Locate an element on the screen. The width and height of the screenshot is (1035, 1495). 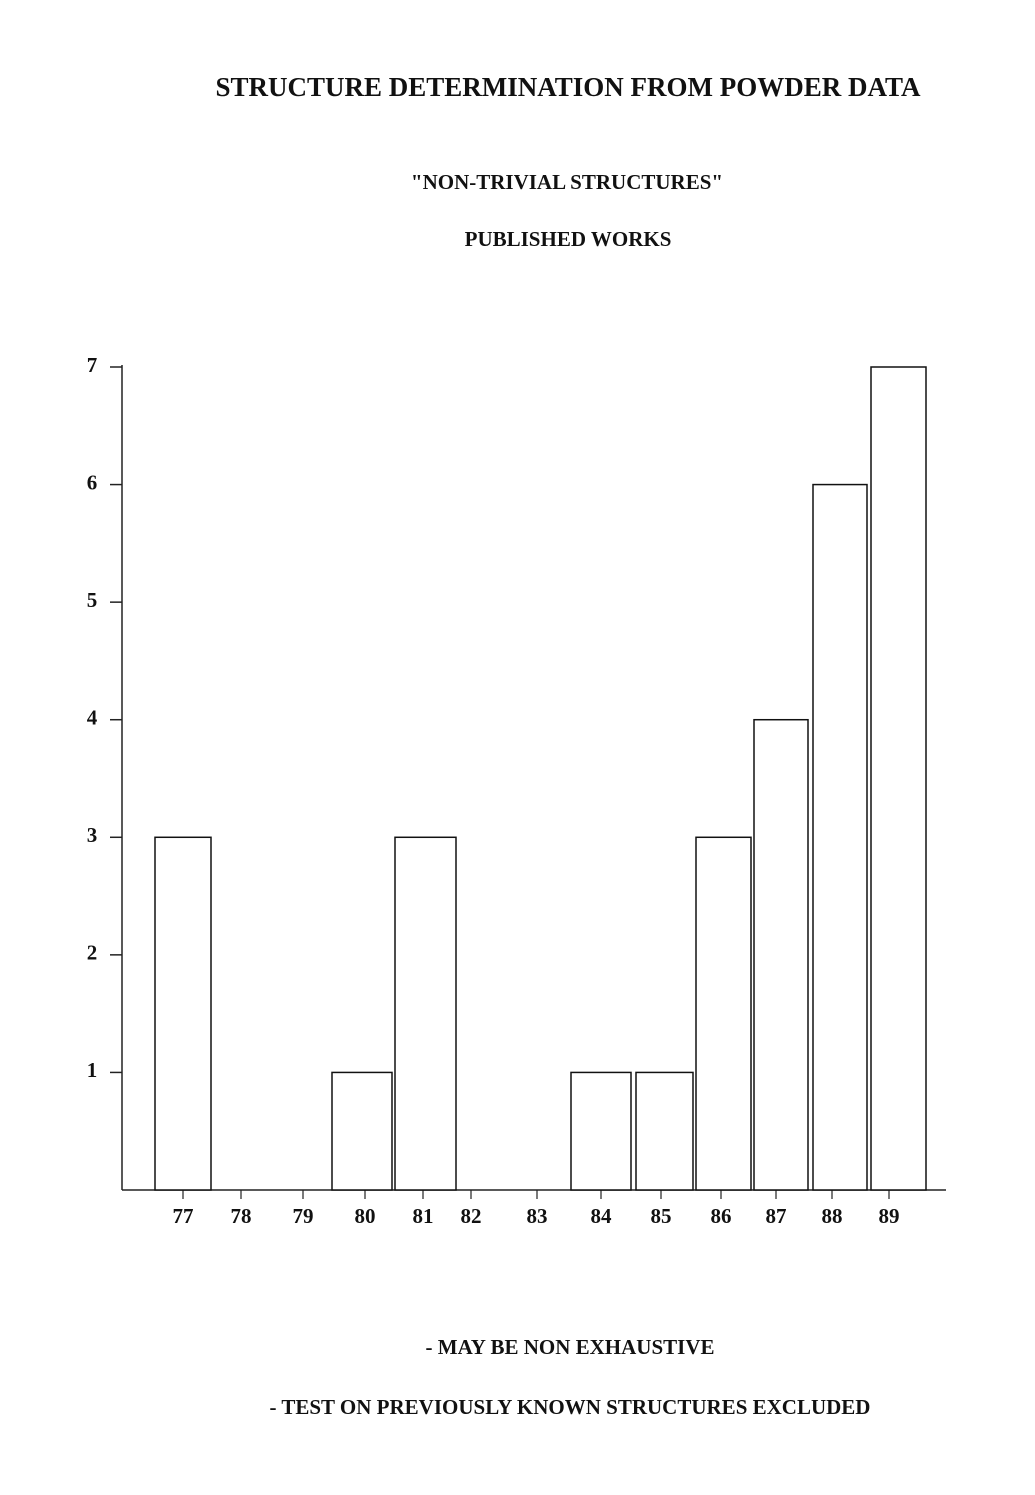
x-tick-label: 84 is located at coordinates (602, 1216).